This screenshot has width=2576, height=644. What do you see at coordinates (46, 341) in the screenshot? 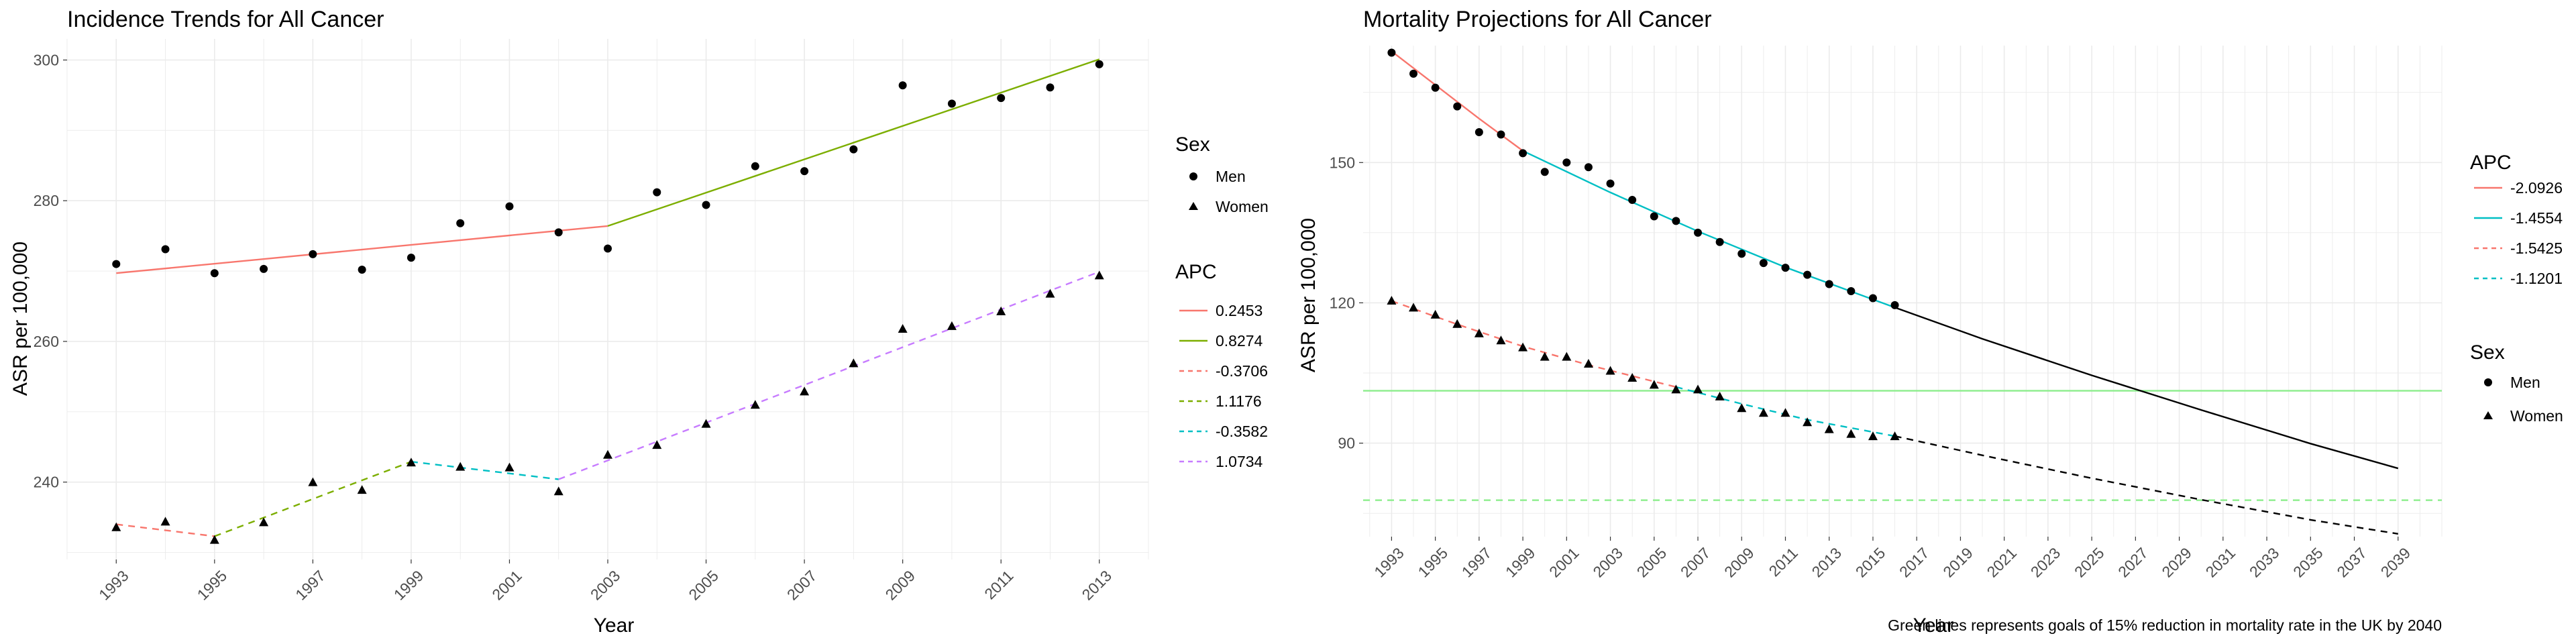
I see `incidence-y-tick-label: 260` at bounding box center [46, 341].